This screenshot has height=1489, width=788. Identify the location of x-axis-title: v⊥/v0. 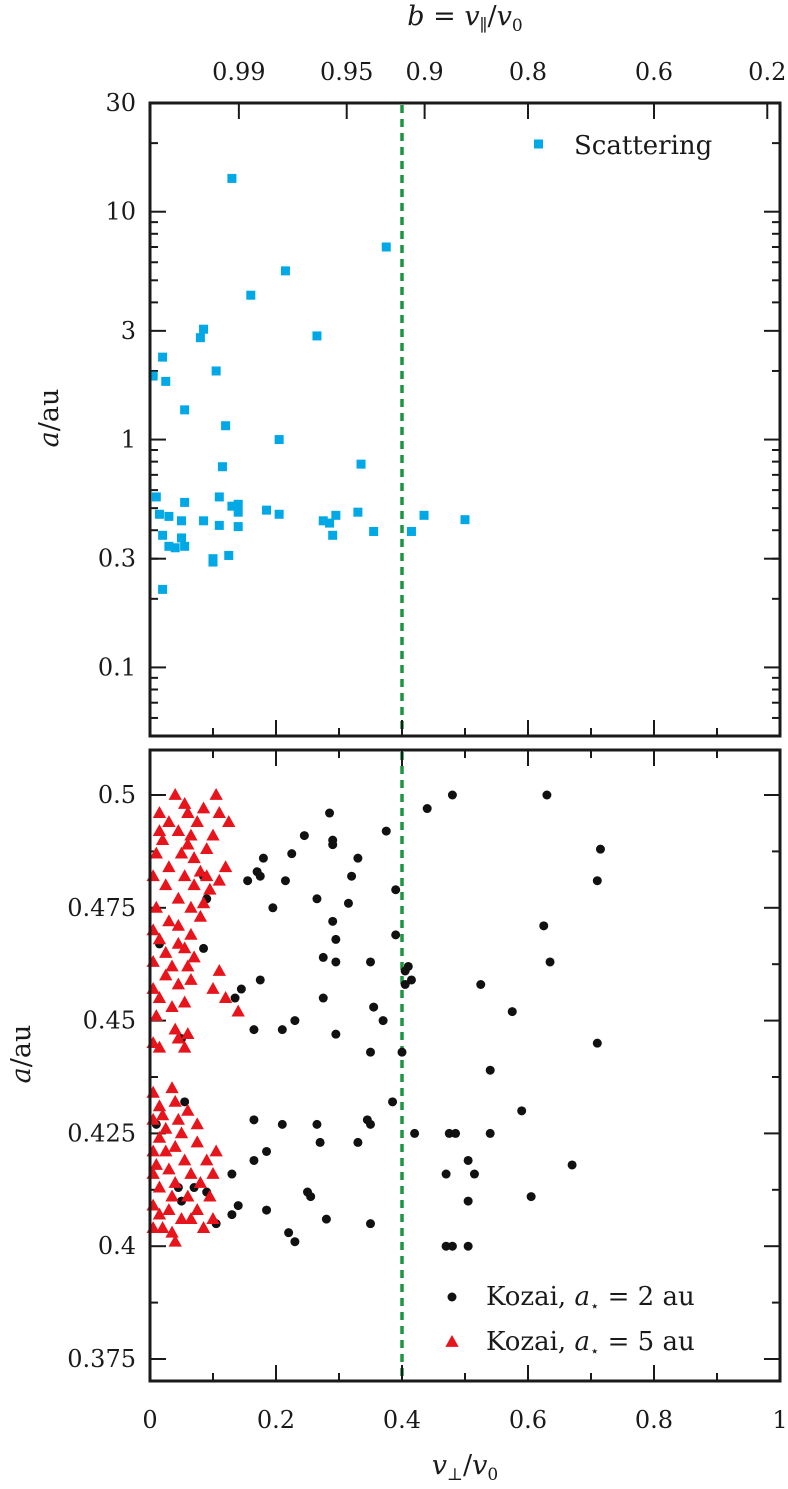
(465, 1467).